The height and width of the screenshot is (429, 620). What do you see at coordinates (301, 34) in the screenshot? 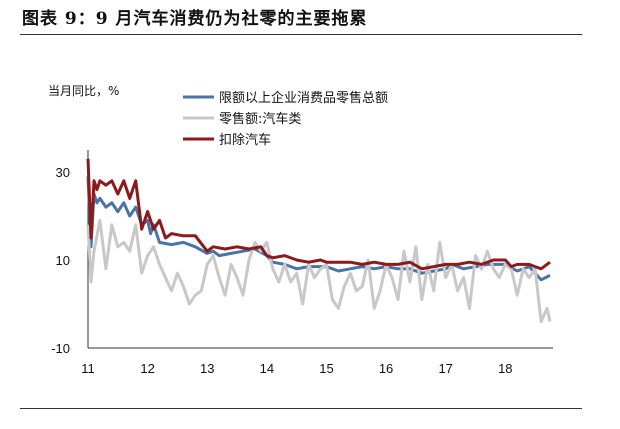
I see `title-rule` at bounding box center [301, 34].